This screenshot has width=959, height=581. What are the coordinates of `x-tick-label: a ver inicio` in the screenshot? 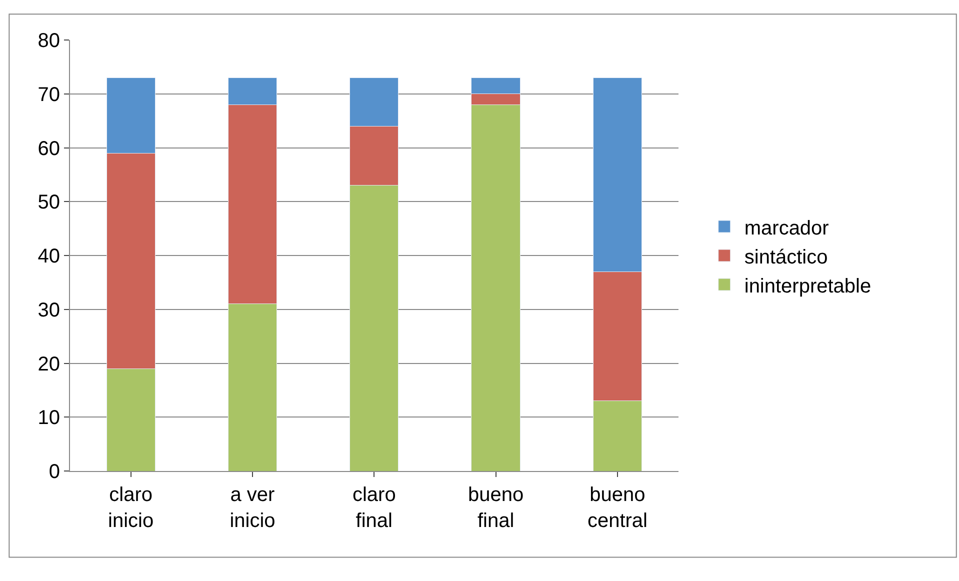 It's located at (253, 508).